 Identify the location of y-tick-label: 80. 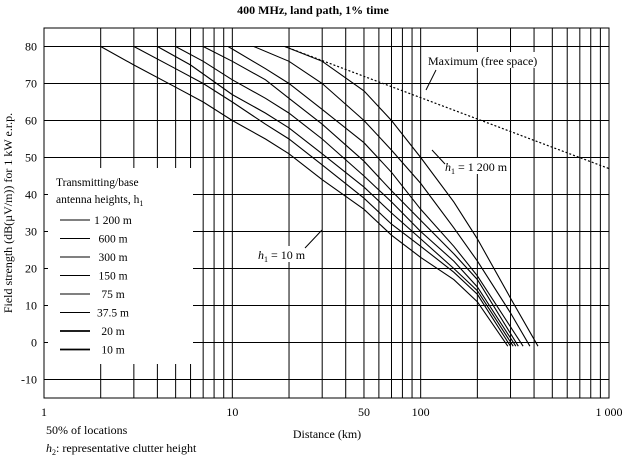
(31, 47).